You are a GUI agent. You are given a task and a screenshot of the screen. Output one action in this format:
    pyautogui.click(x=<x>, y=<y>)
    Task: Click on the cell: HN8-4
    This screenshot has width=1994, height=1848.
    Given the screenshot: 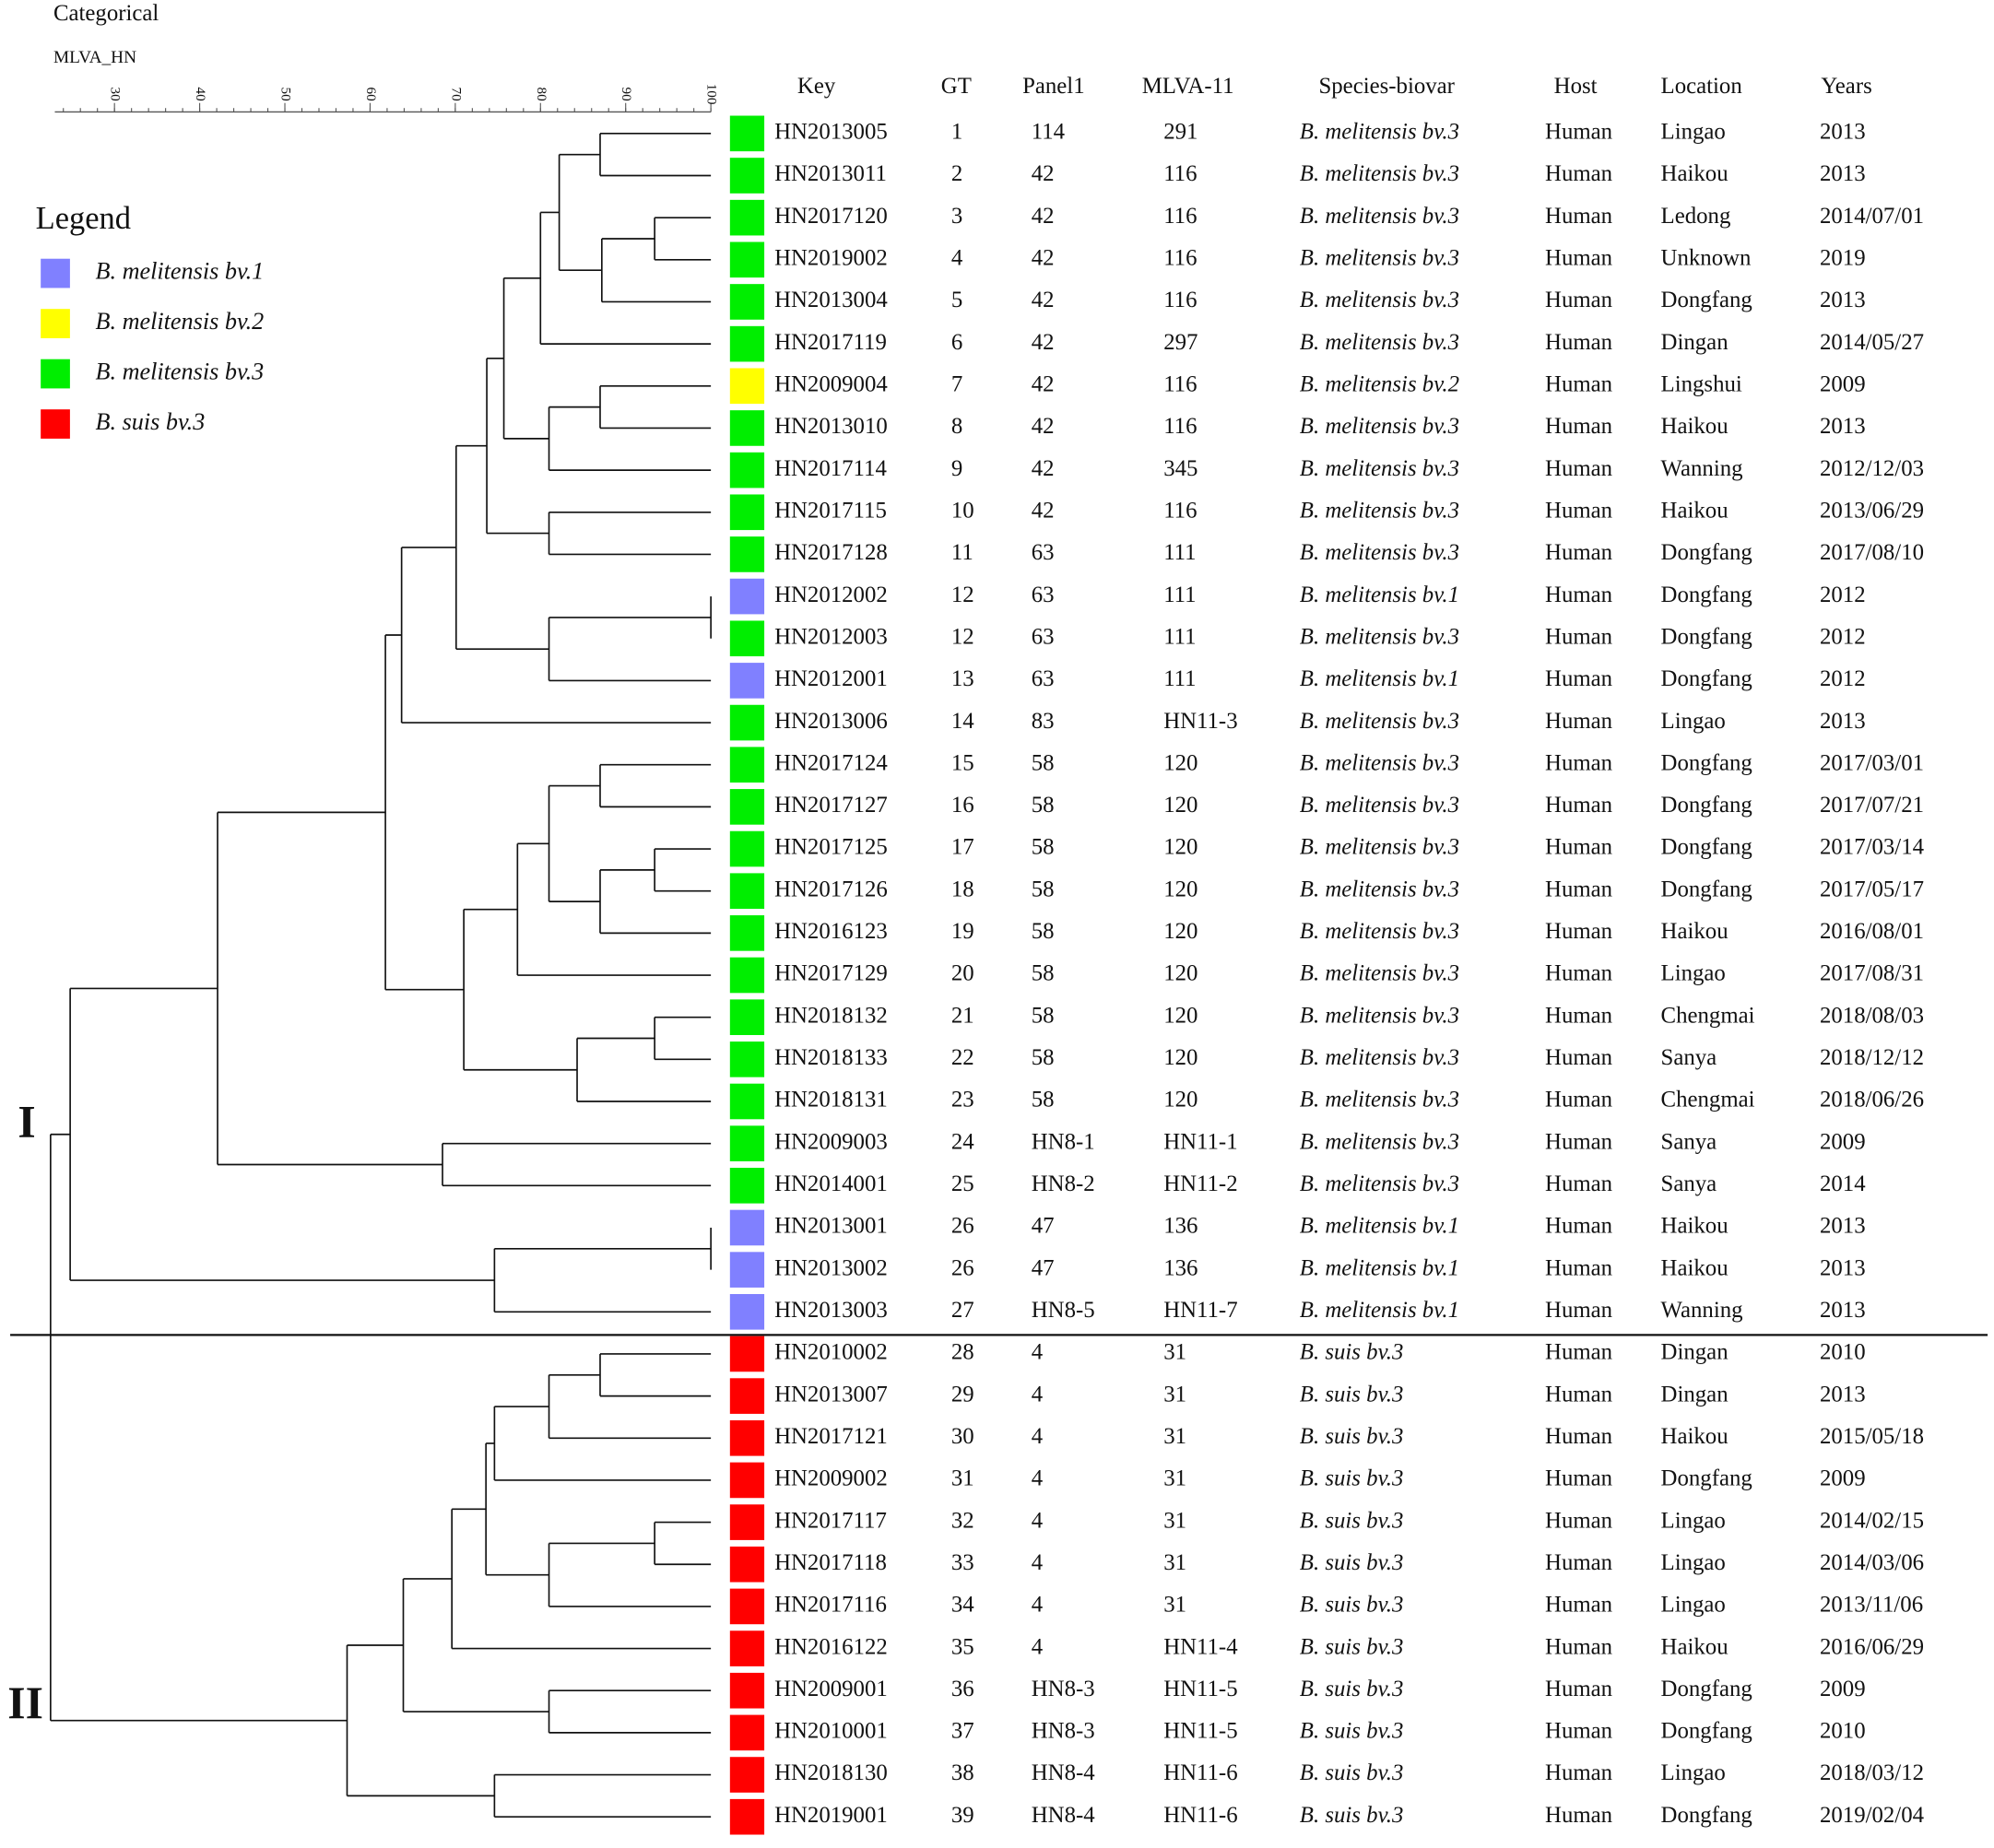 What is the action you would take?
    pyautogui.click(x=1064, y=1772)
    